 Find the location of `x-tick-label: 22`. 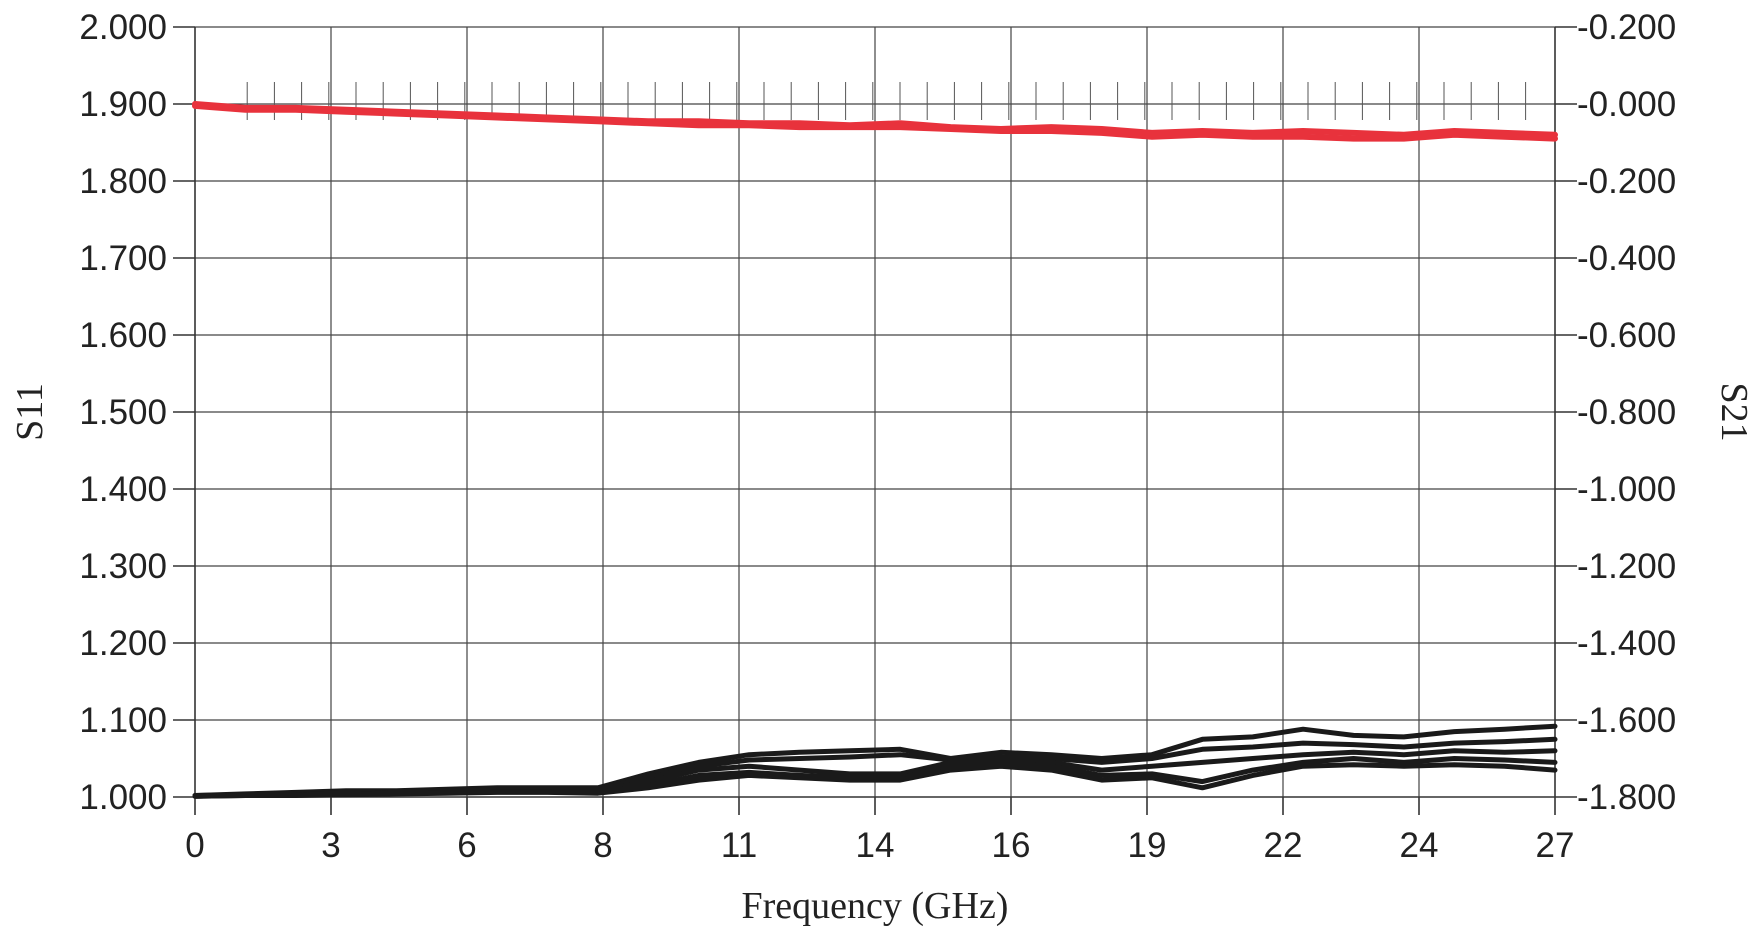

x-tick-label: 22 is located at coordinates (1283, 845).